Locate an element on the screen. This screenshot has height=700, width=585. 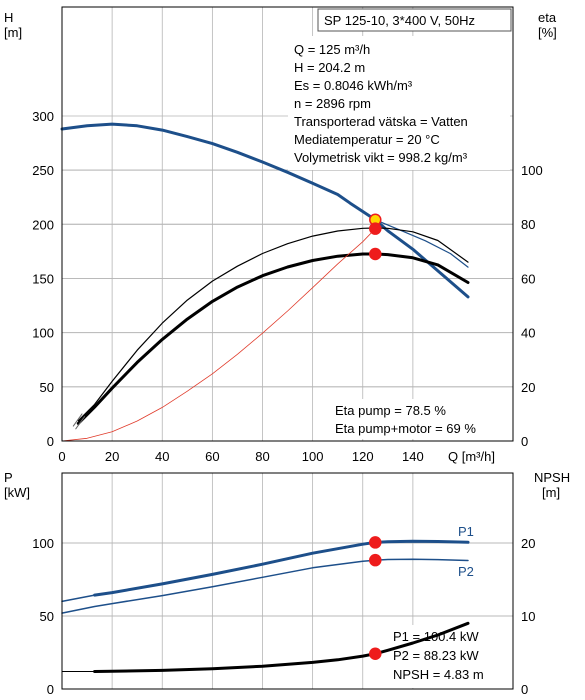
info-speed: n = 2896 rpm is located at coordinates (332, 103).